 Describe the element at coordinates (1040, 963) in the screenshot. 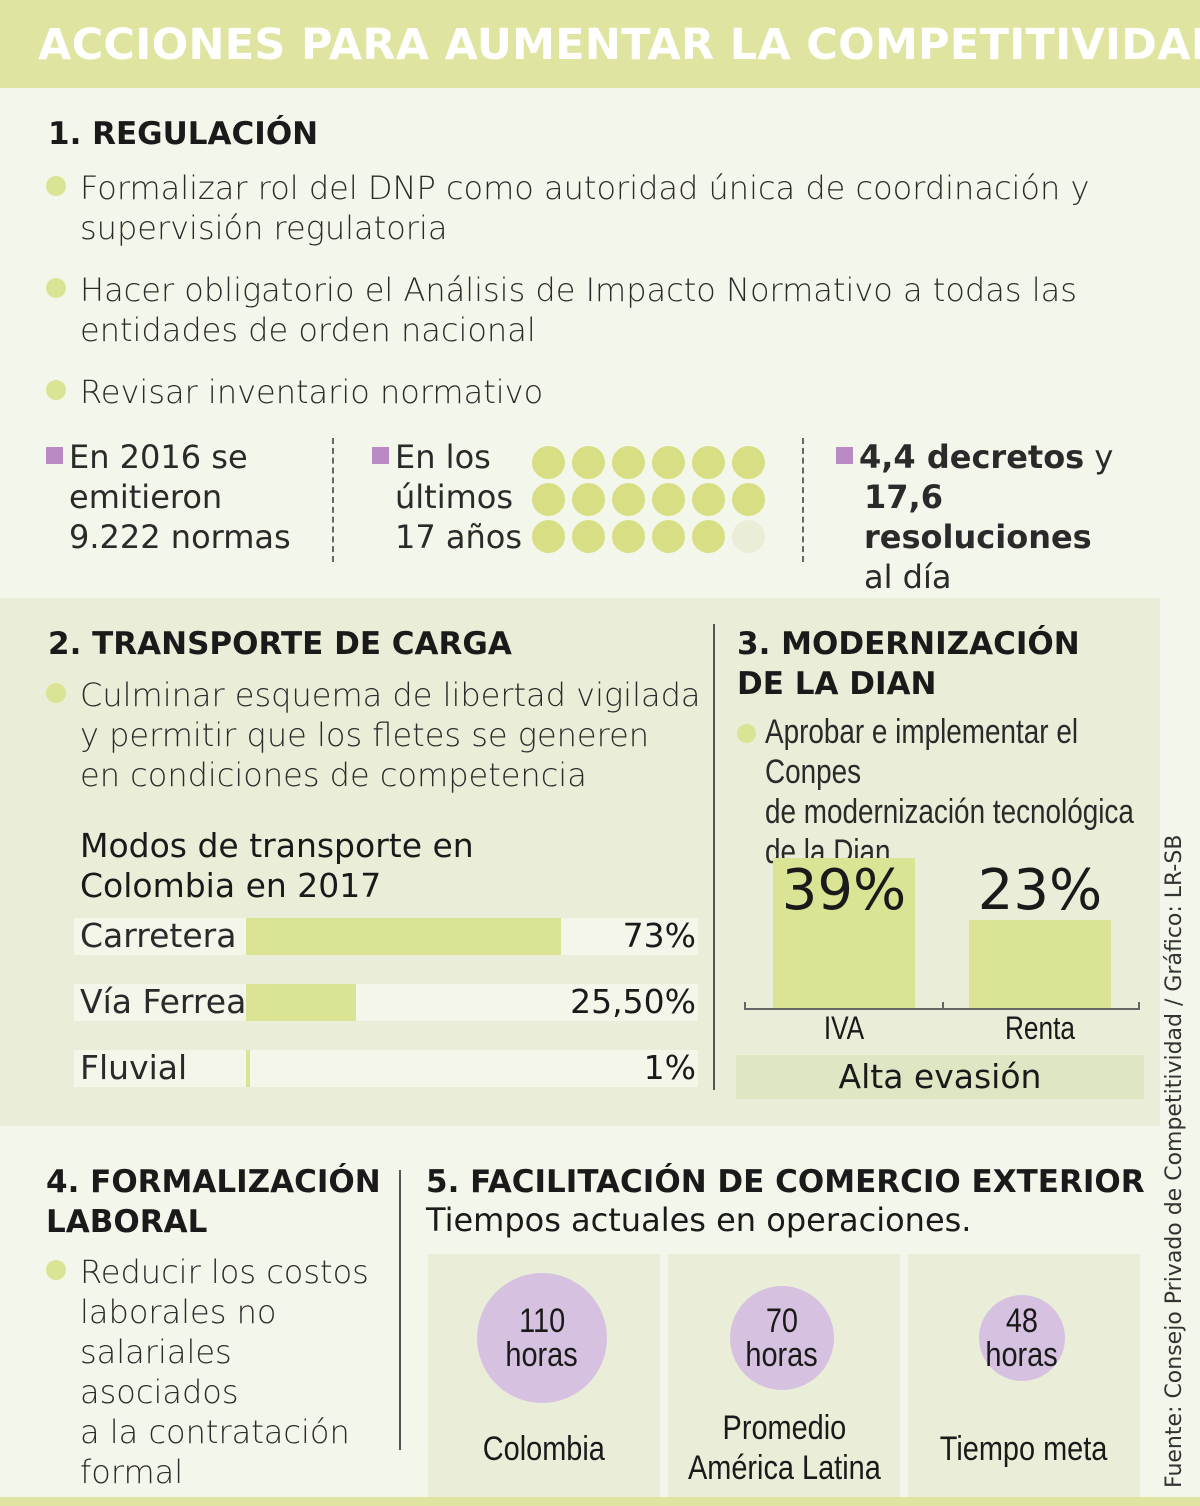

I see `column-renta` at that location.